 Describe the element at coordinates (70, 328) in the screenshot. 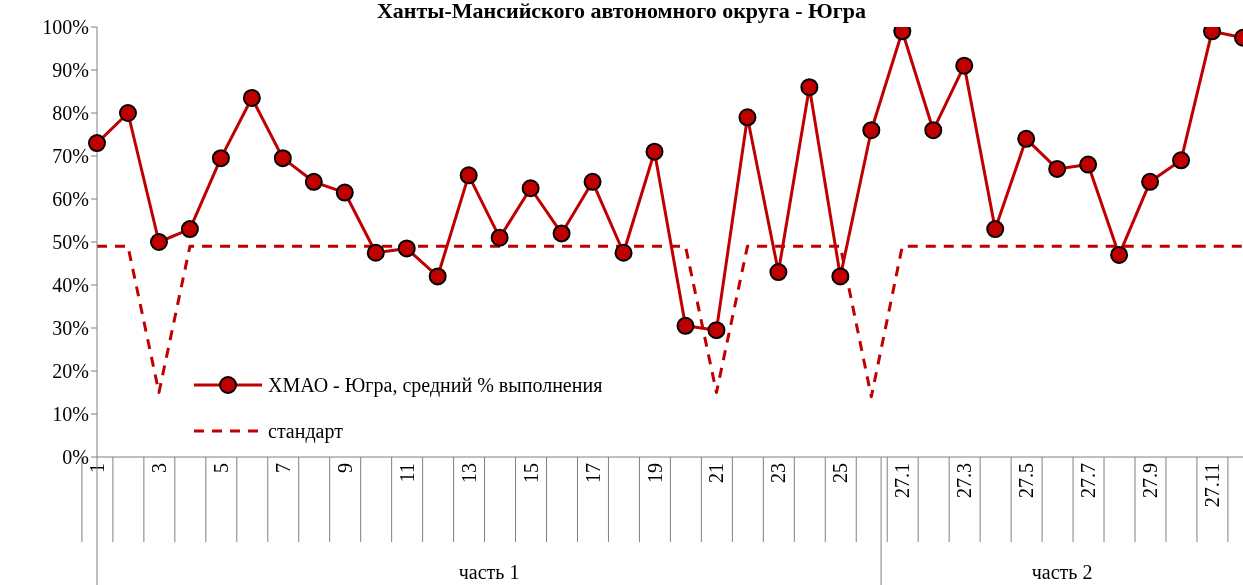

I see `y-tick-label: 30%` at that location.